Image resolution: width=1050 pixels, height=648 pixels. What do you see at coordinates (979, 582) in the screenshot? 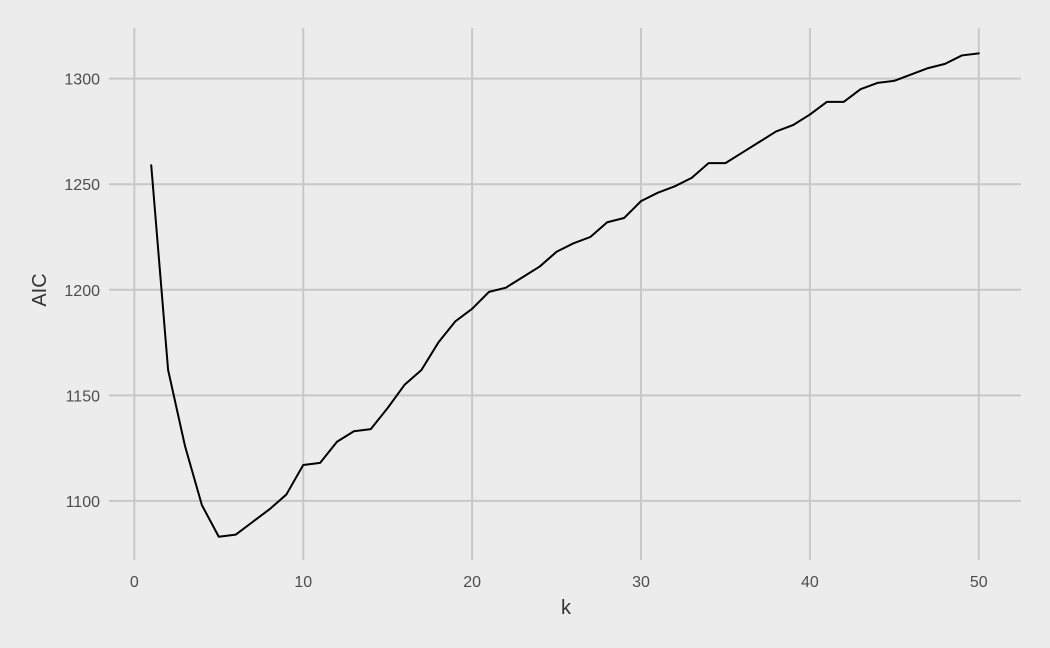
I see `x-tick-label: 50` at bounding box center [979, 582].